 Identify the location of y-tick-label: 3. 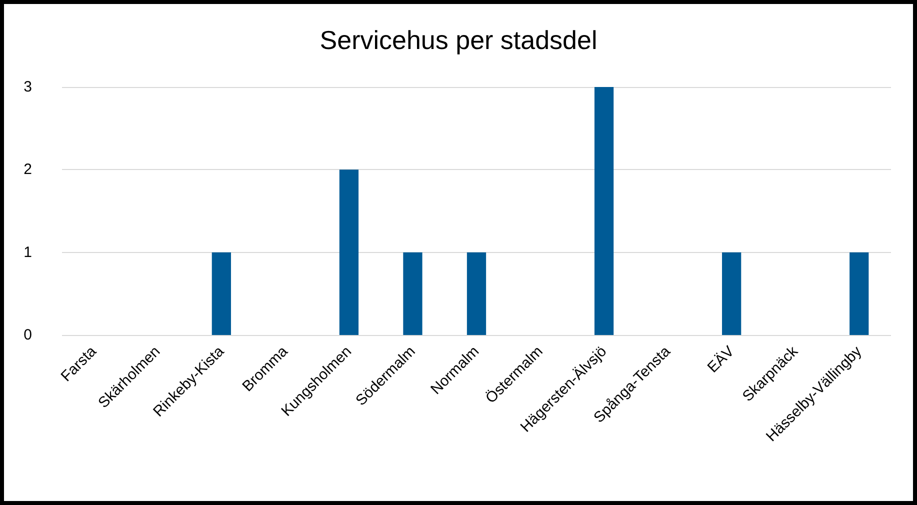
(28, 87).